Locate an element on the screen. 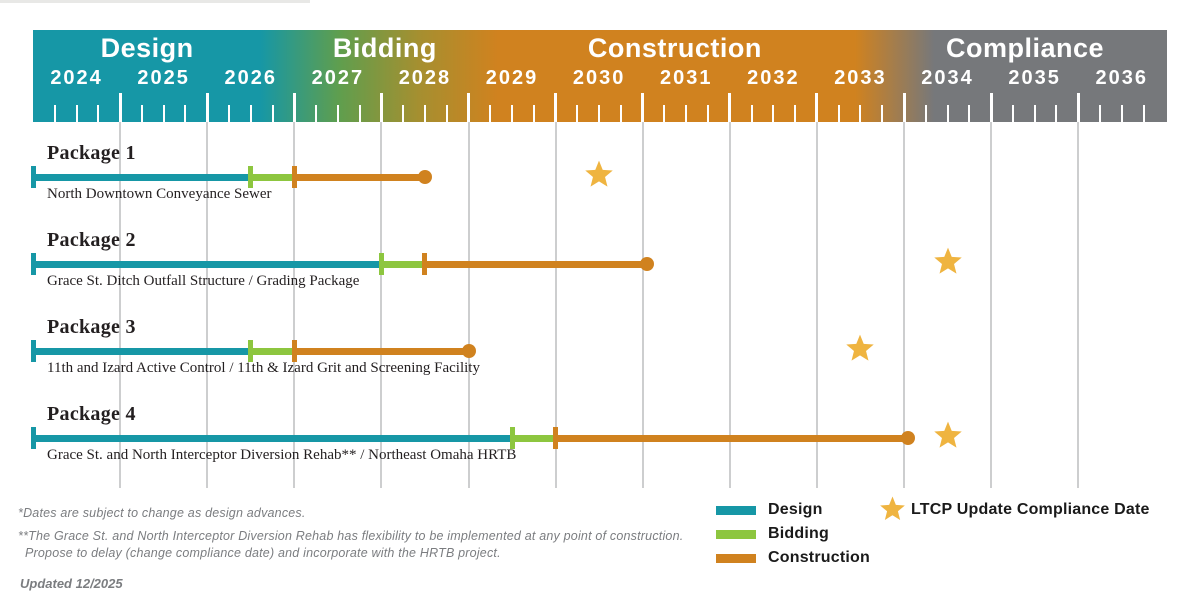 The width and height of the screenshot is (1200, 608). bidding-start-tick is located at coordinates (381, 264).